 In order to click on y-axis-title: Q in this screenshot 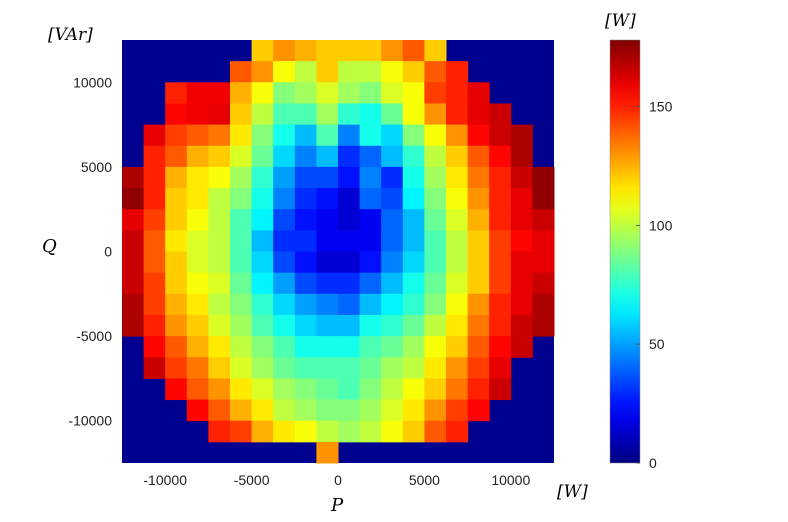, I will do `click(49, 246)`.